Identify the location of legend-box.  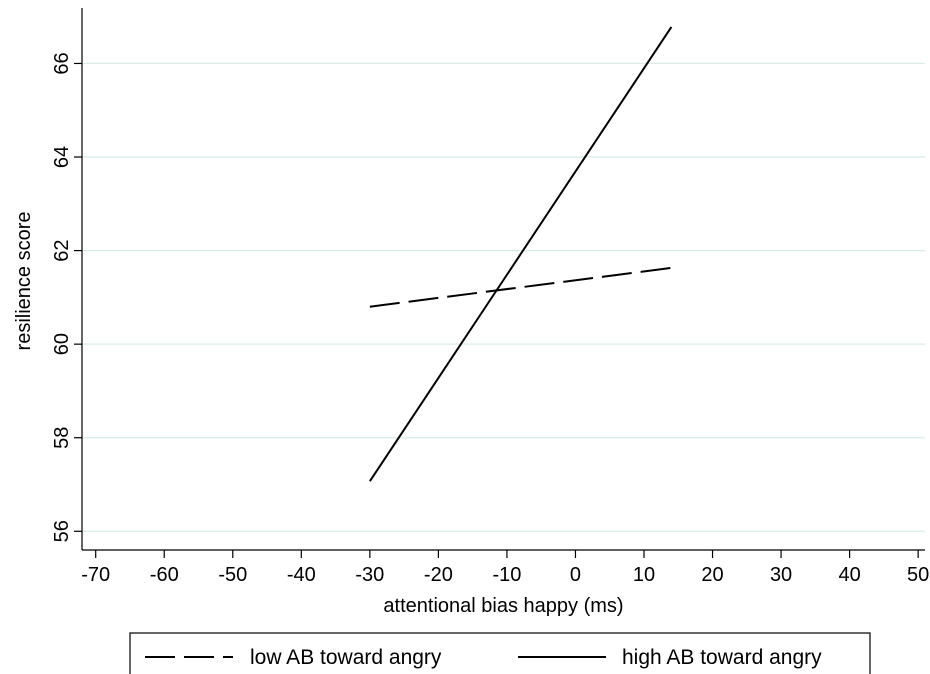
(500, 653).